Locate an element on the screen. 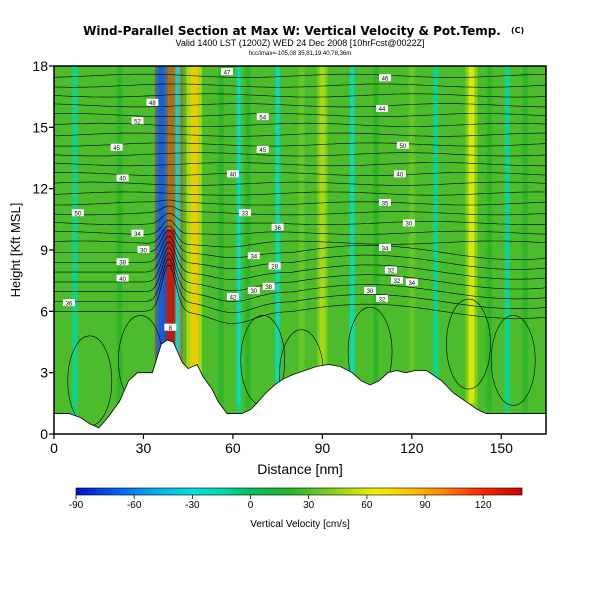 The width and height of the screenshot is (600, 600). colorbar-tick-label: 30 is located at coordinates (309, 505).